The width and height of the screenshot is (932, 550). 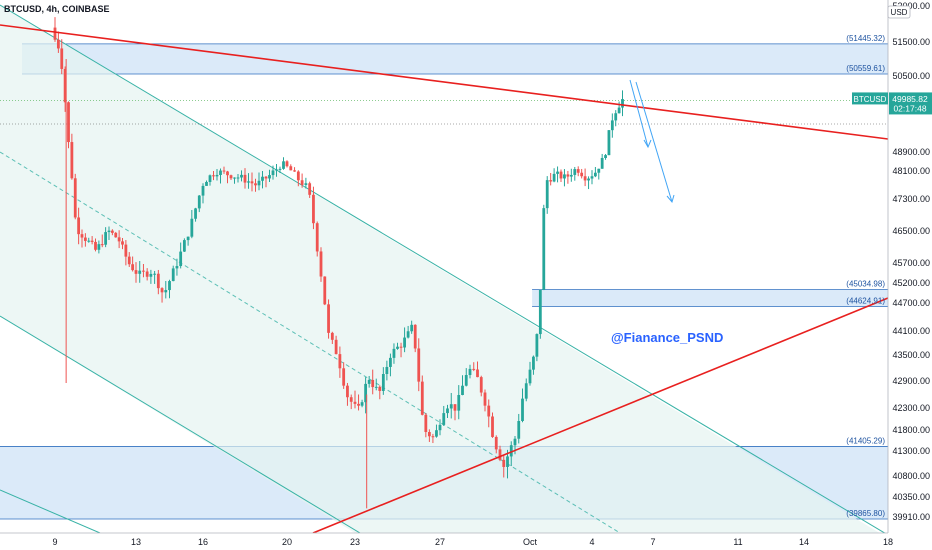 I want to click on level-label-4: (41405.29), so click(x=865, y=441).